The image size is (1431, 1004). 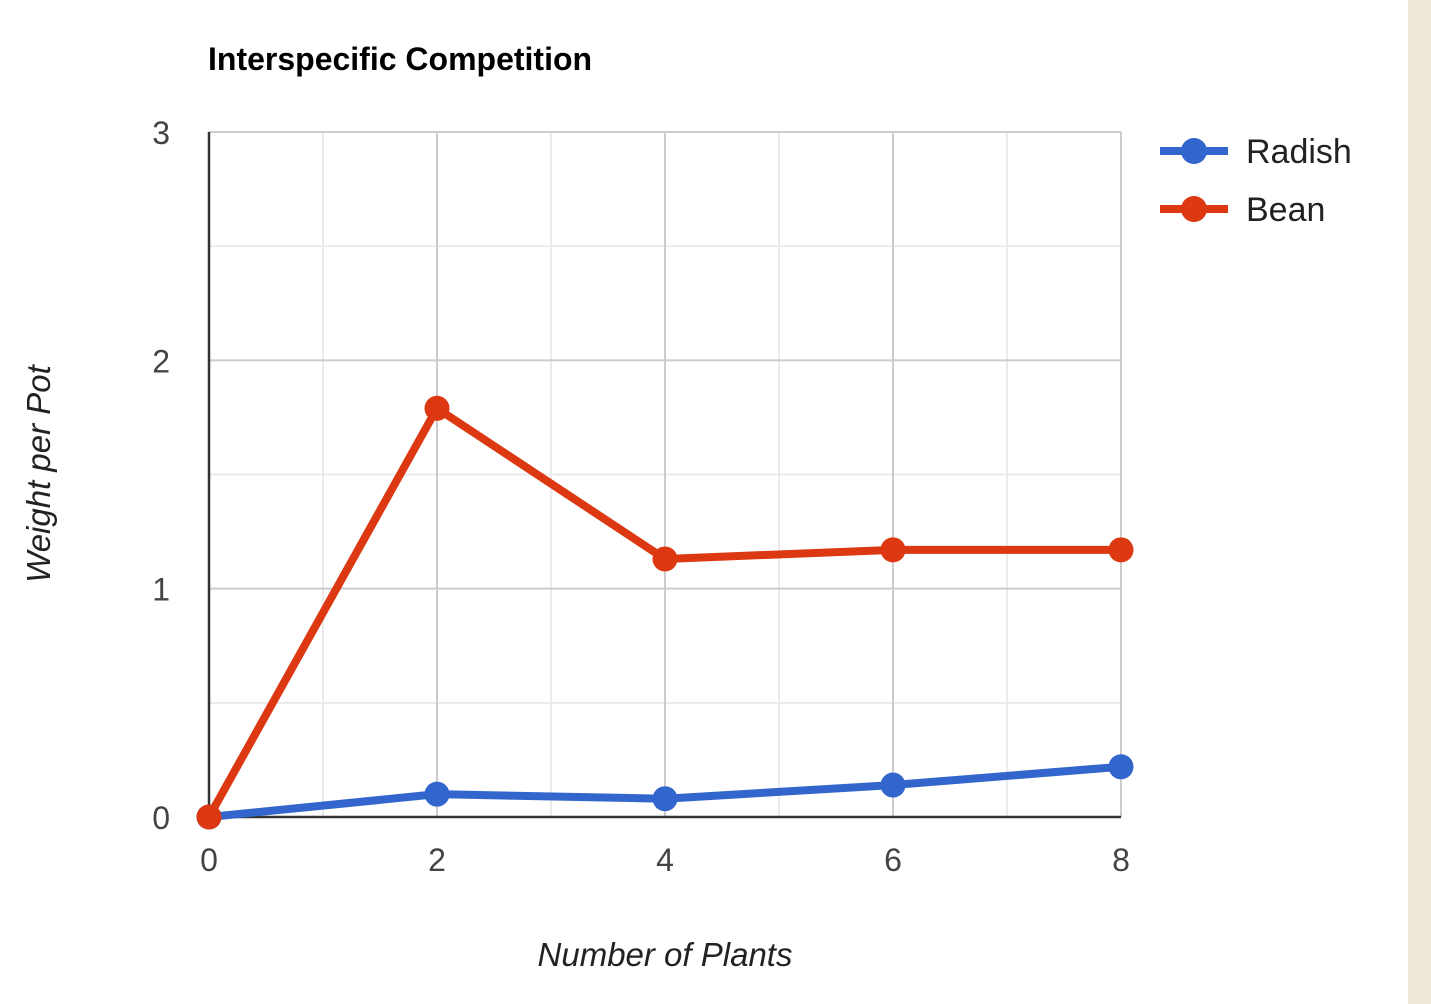 What do you see at coordinates (1194, 151) in the screenshot?
I see `legend-radish-swatch-marker` at bounding box center [1194, 151].